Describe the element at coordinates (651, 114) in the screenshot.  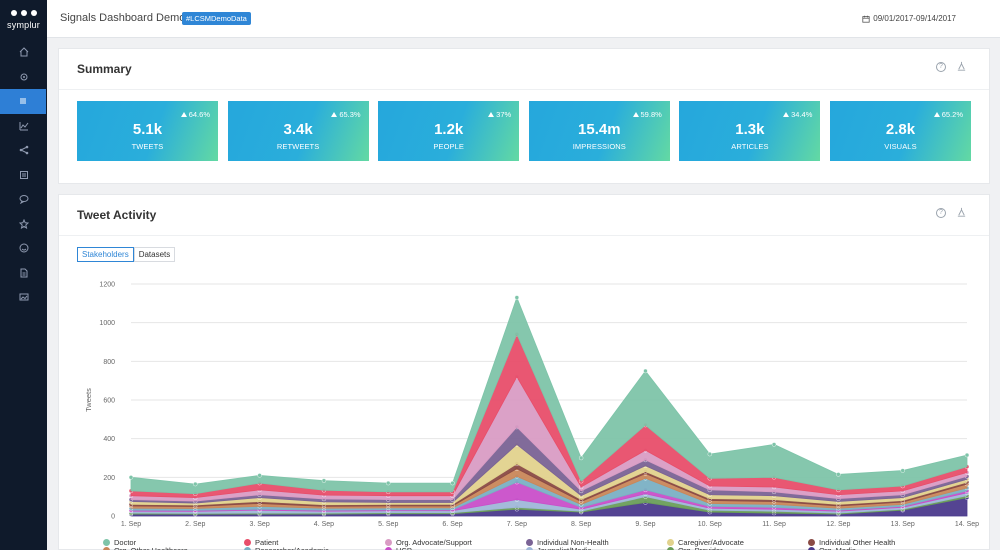
I see `metric-change-value: 59.8%` at that location.